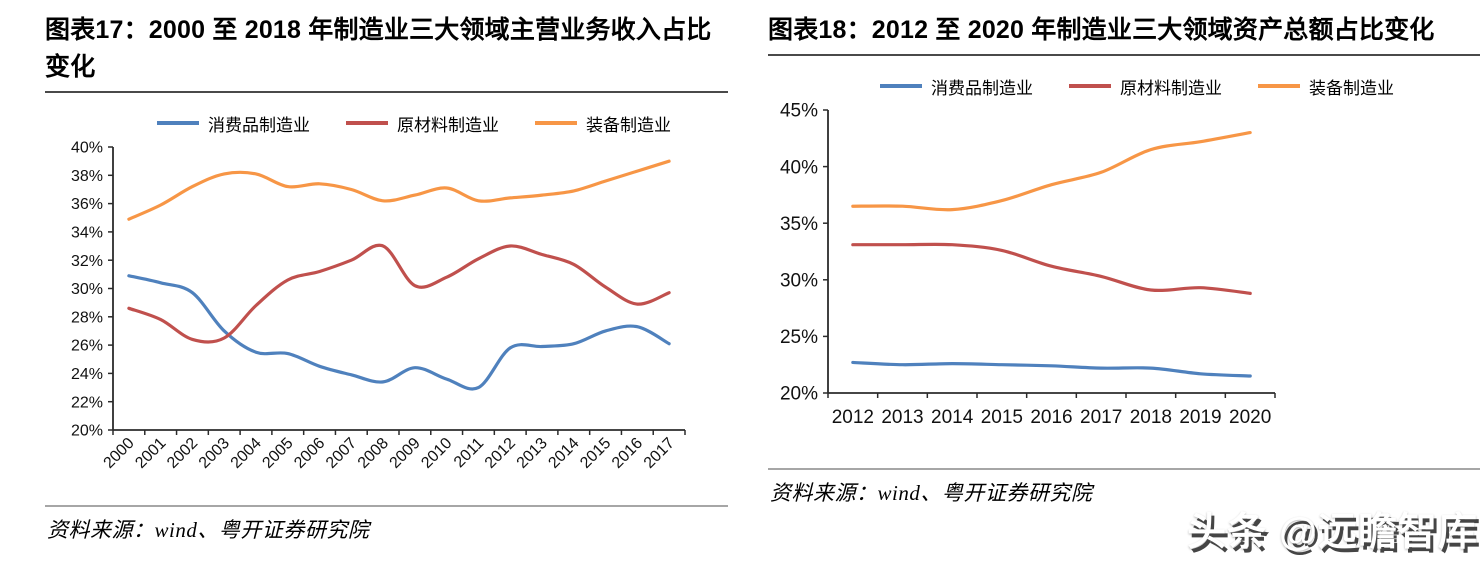 The image size is (1483, 566). I want to click on chart17-source: 资料来源：wind、粤开证券研究院, so click(208, 530).